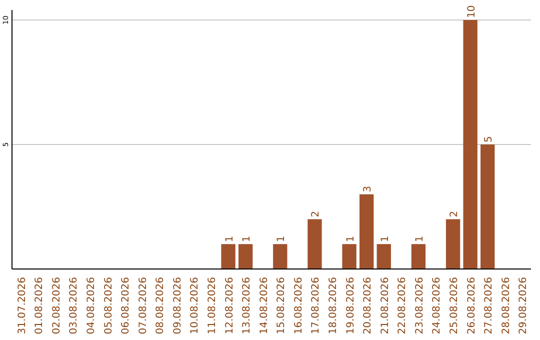 The height and width of the screenshot is (340, 540). What do you see at coordinates (472, 11) in the screenshot?
I see `data-label: 10` at bounding box center [472, 11].